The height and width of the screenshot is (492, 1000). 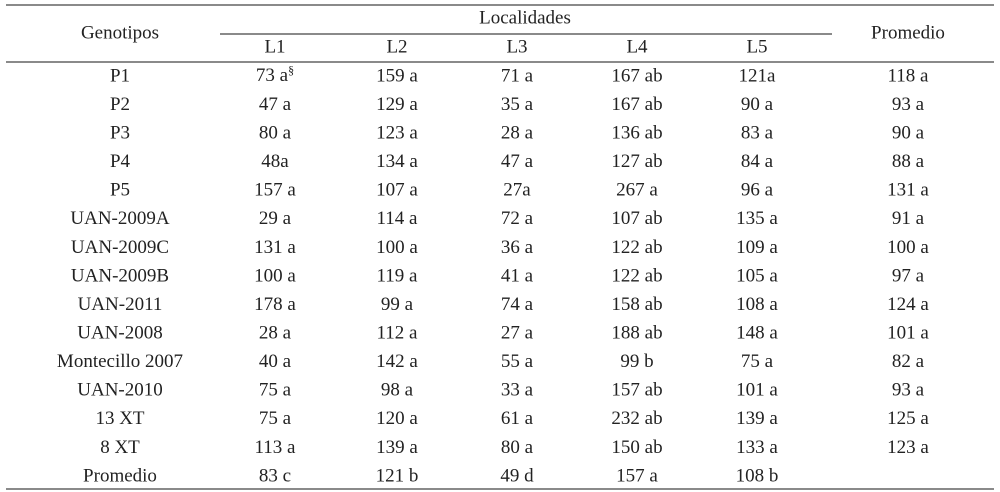 What do you see at coordinates (120, 132) in the screenshot?
I see `row-label: P3` at bounding box center [120, 132].